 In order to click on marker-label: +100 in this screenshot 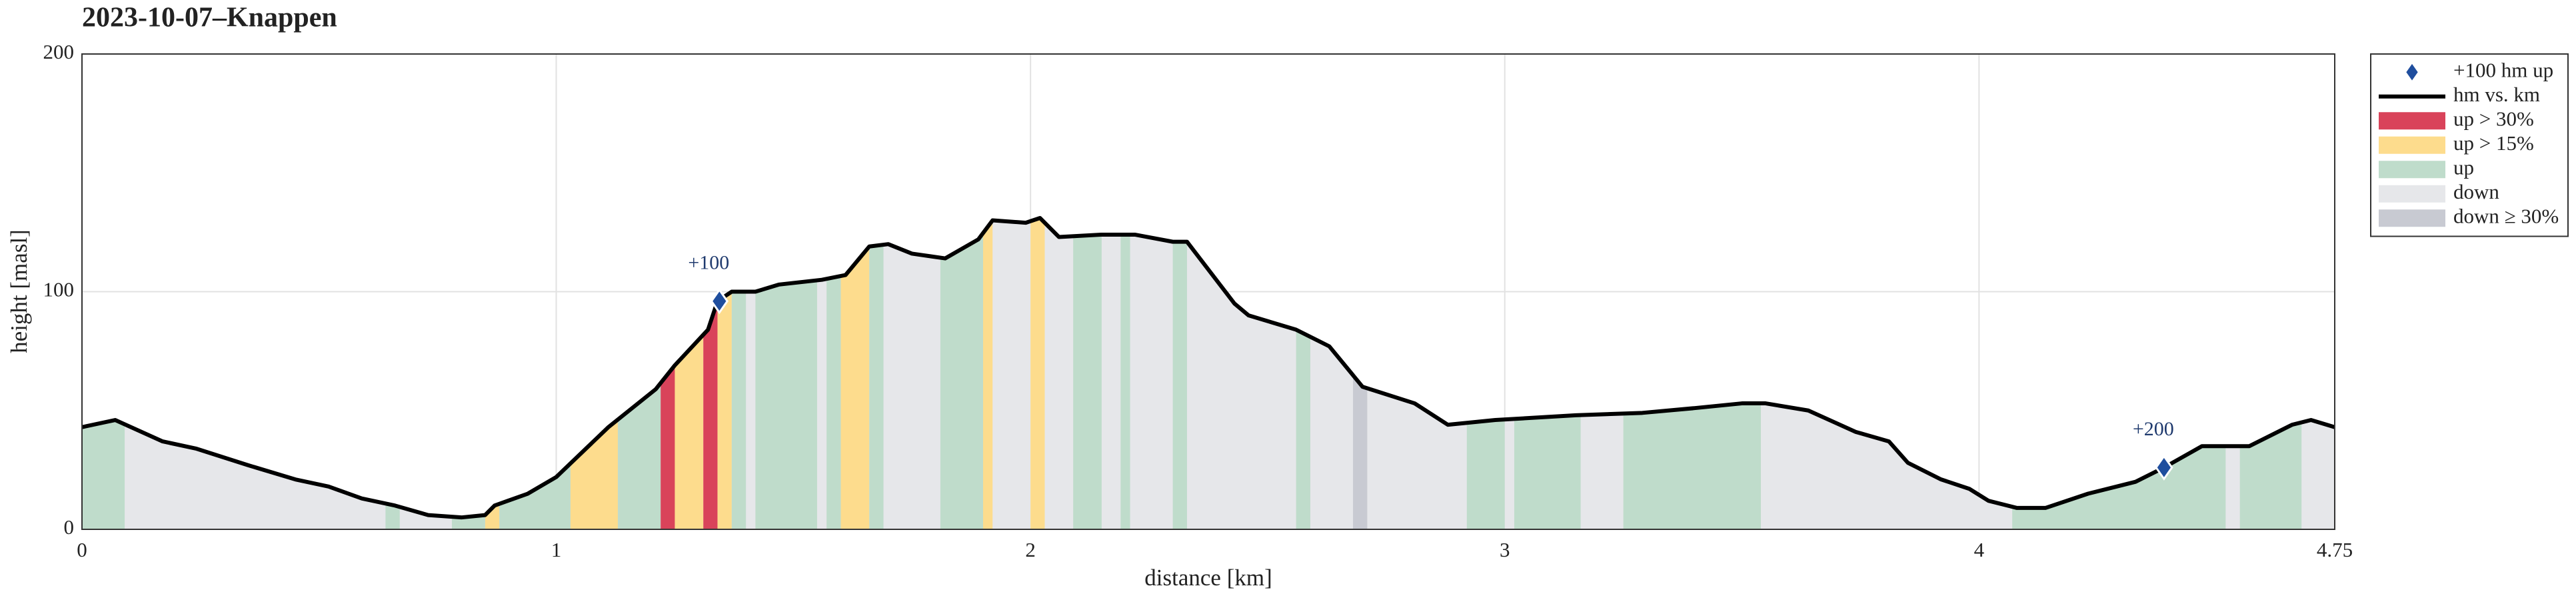, I will do `click(708, 263)`.